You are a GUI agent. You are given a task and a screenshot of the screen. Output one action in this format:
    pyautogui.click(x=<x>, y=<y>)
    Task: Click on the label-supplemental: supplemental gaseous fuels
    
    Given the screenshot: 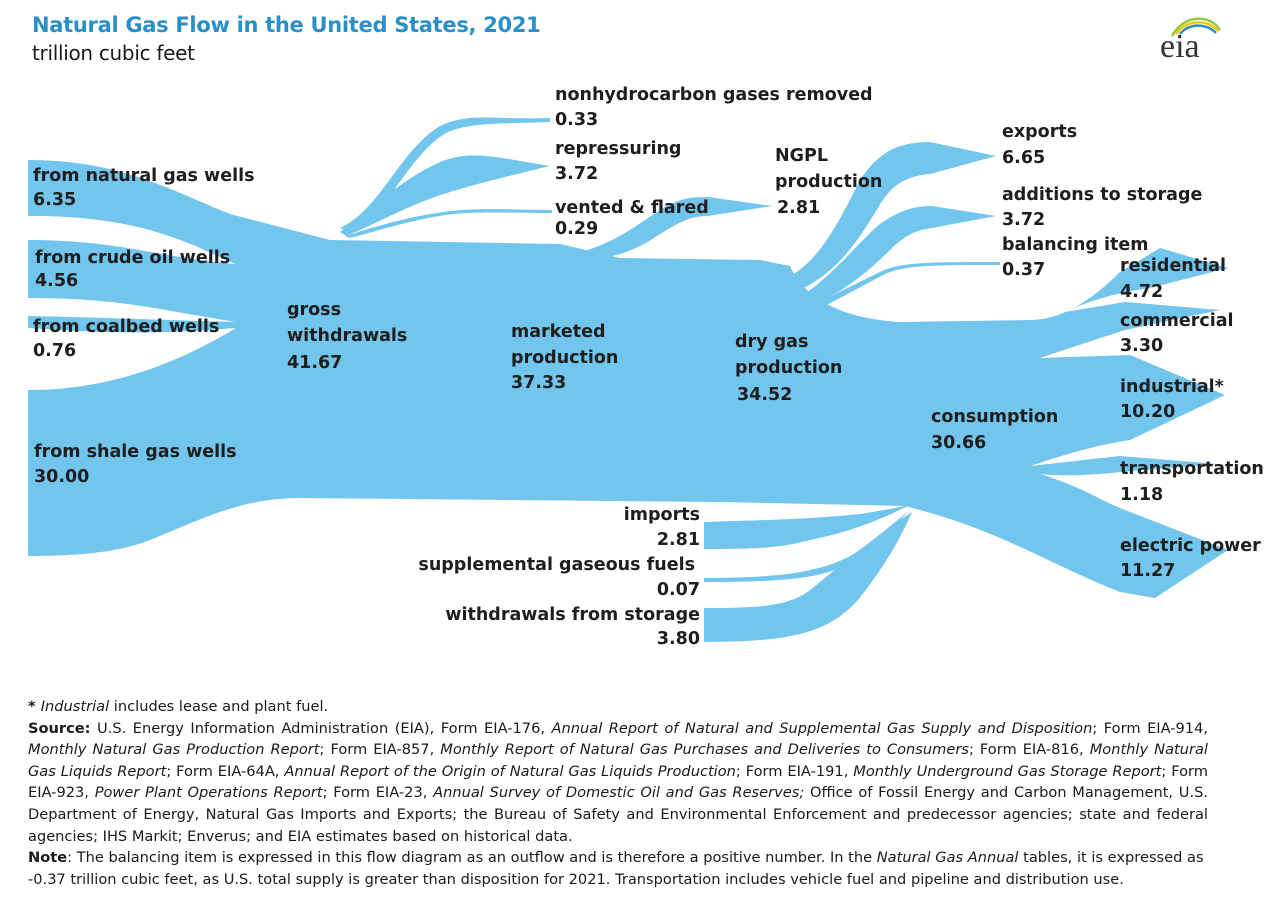 What is the action you would take?
    pyautogui.click(x=556, y=565)
    